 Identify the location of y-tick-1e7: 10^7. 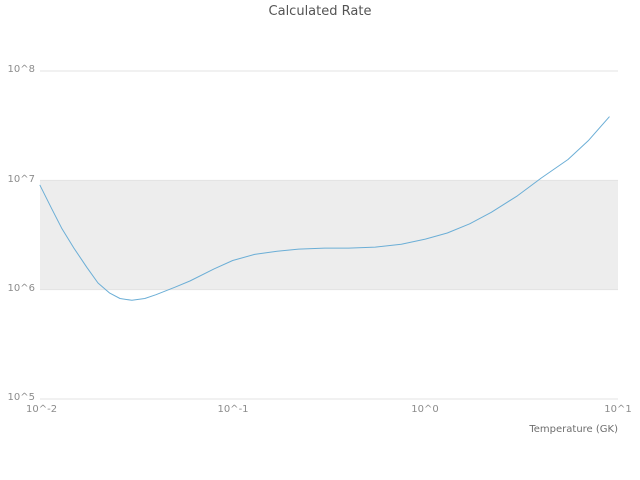
(21, 179).